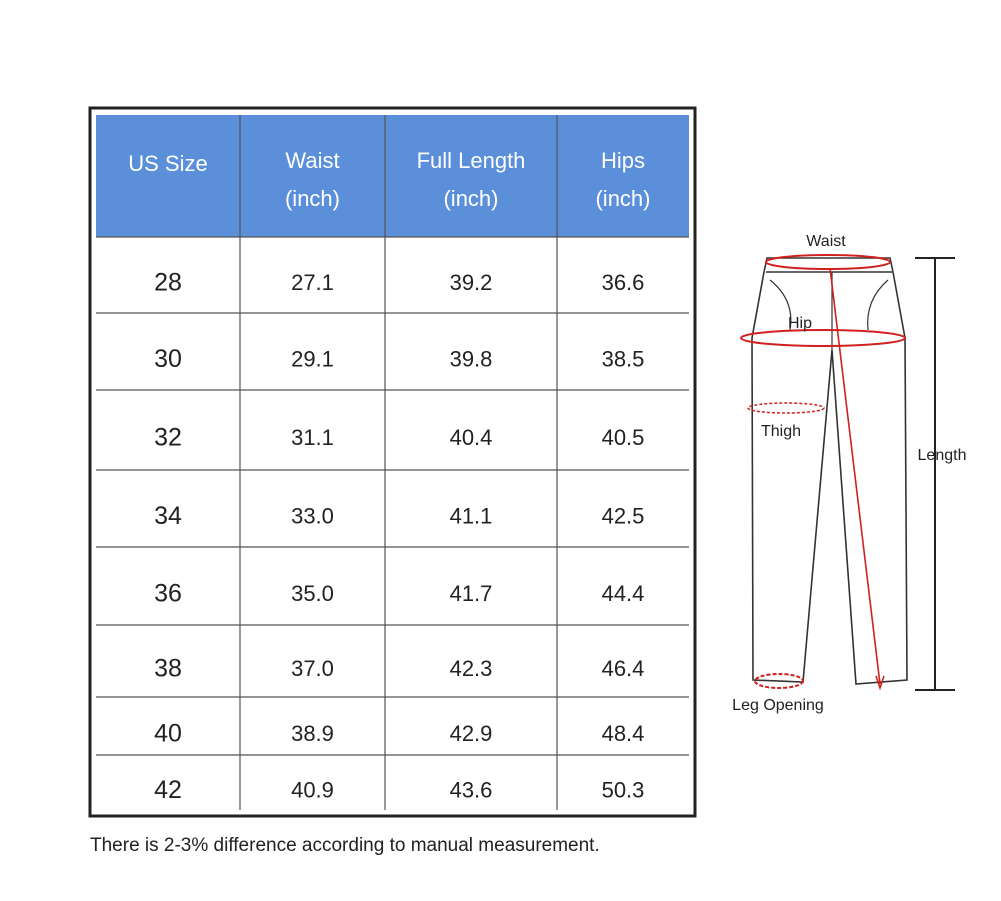  I want to click on table-cell: 38.5, so click(623, 358).